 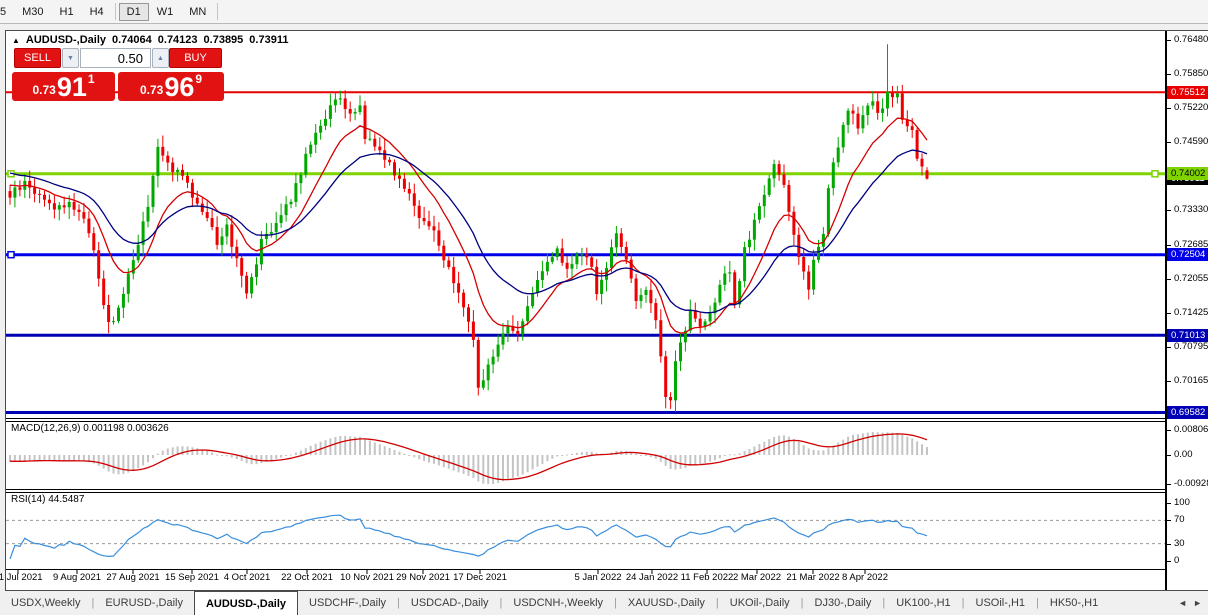 I want to click on date-tick-label: 27 Aug 2021, so click(x=133, y=577).